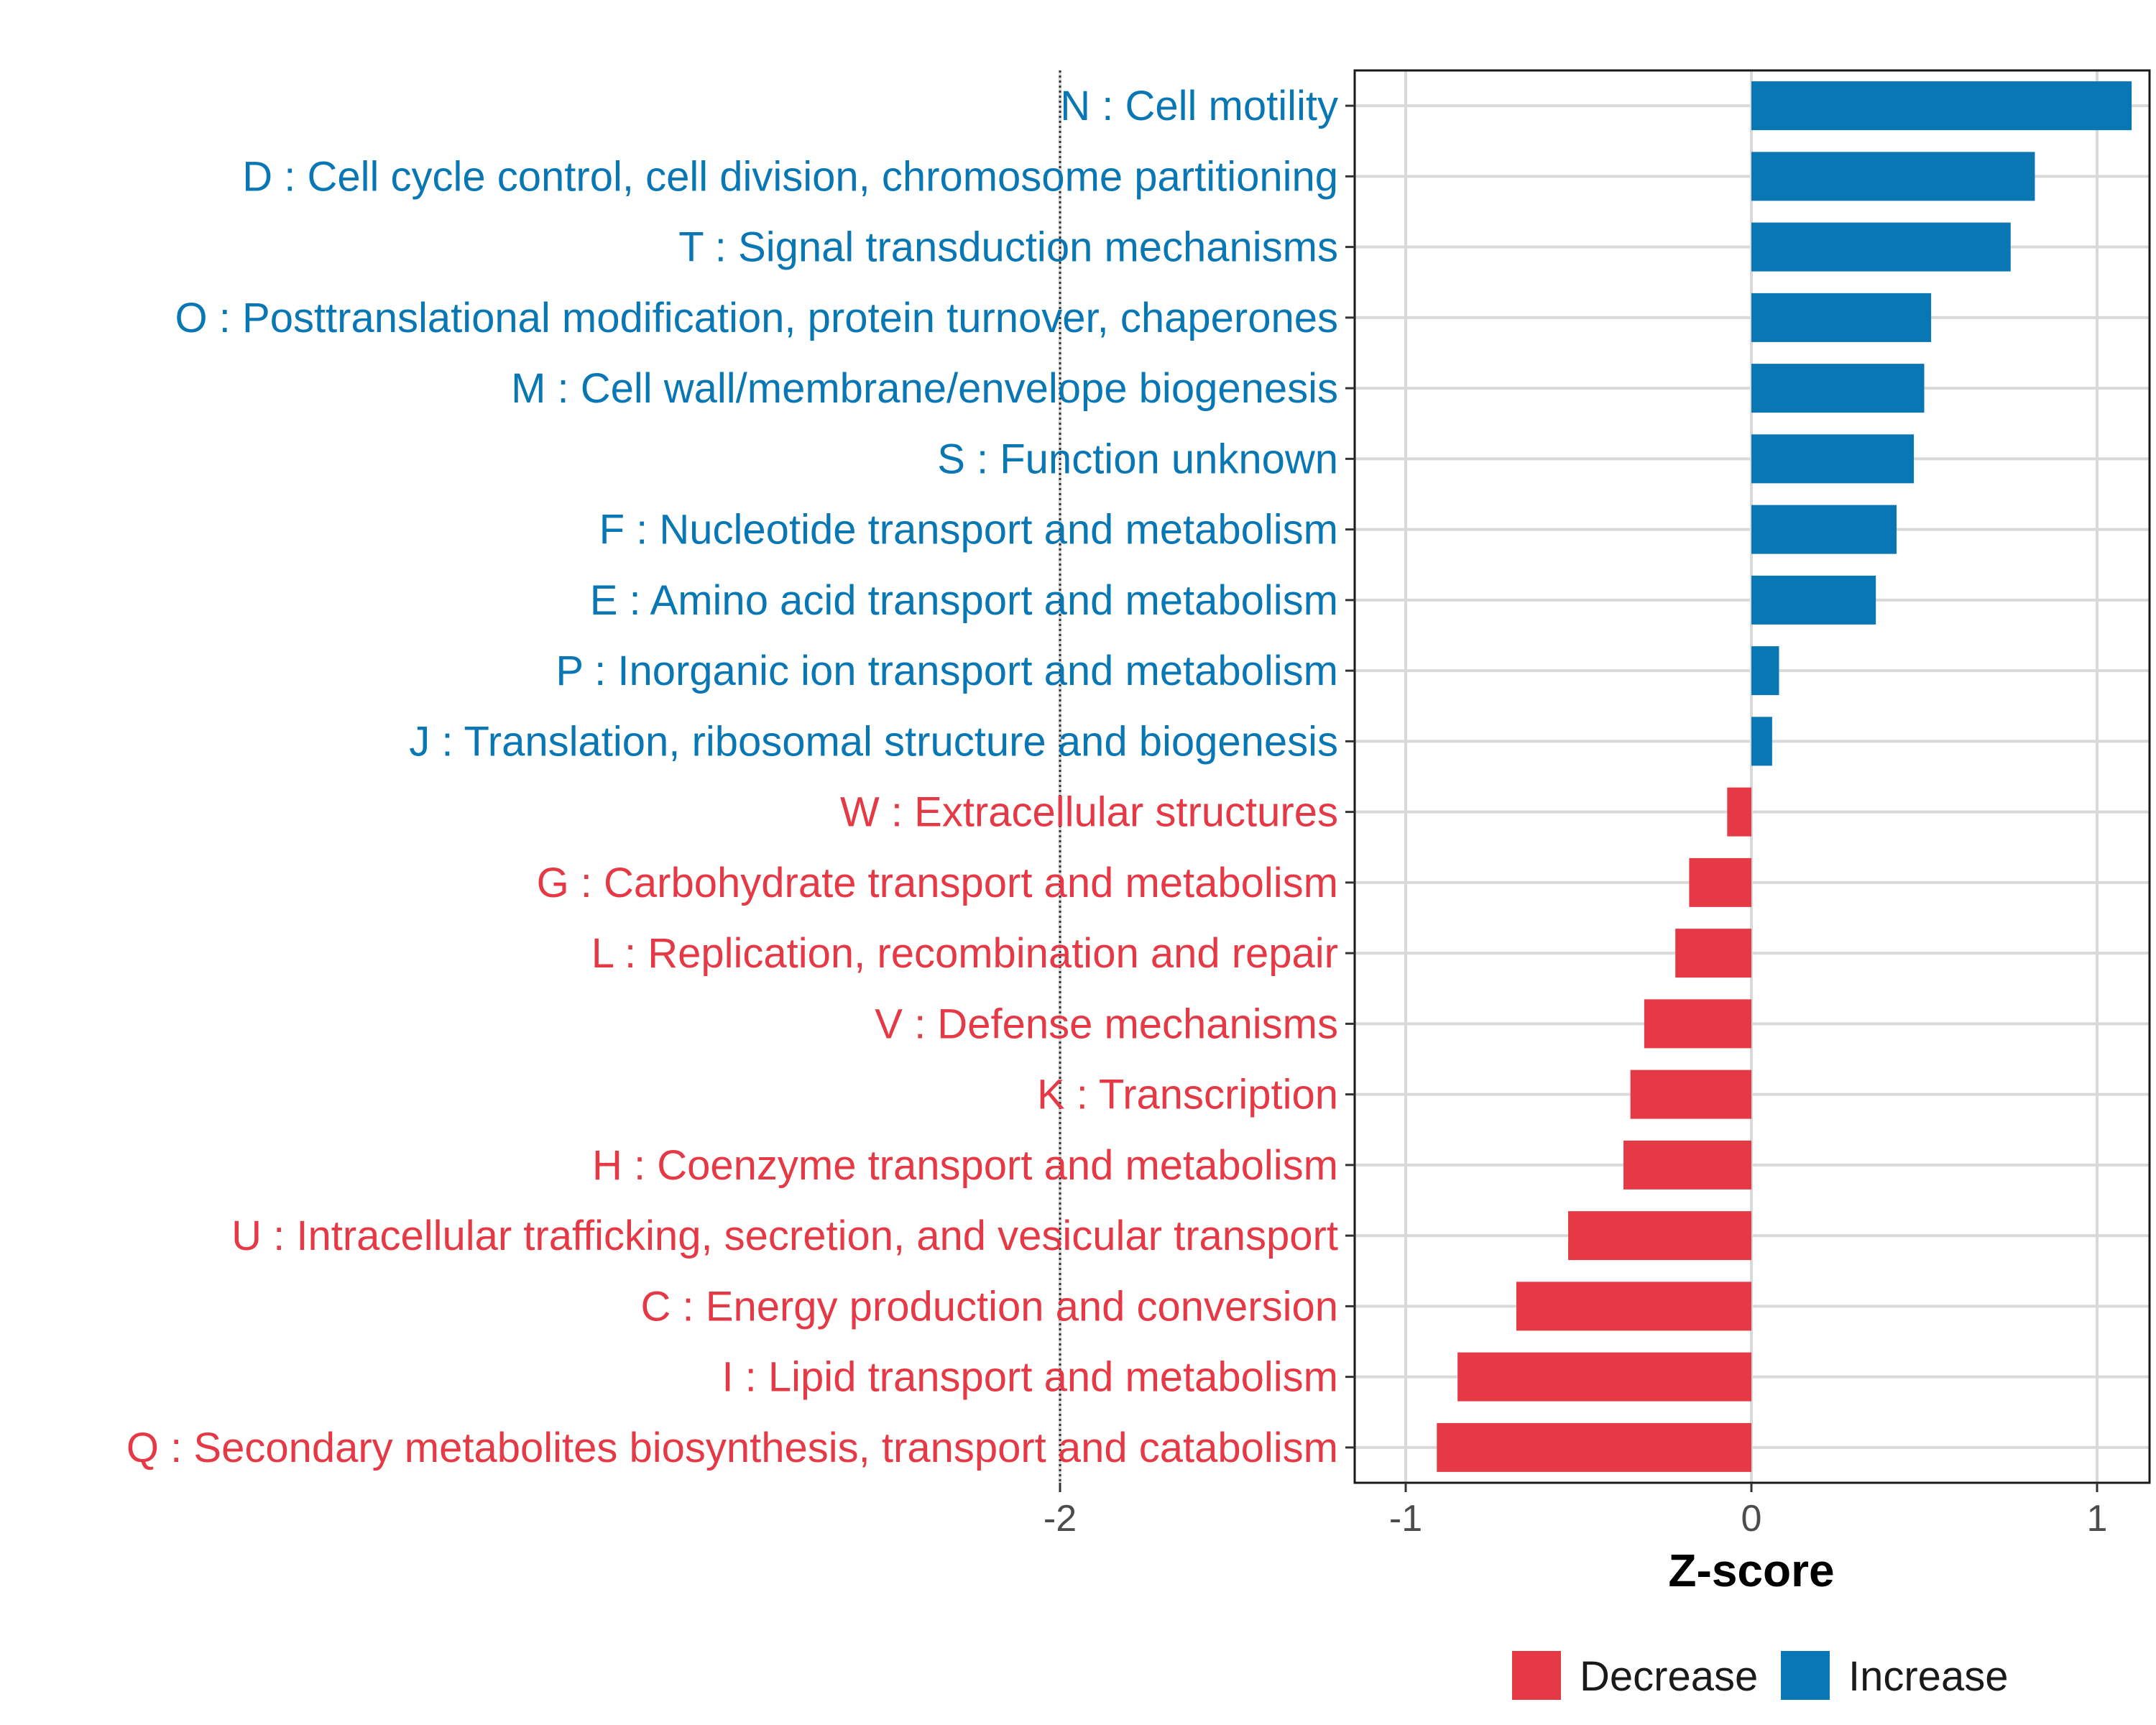 This screenshot has height=1725, width=2156. I want to click on reference-lines, so click(1060, 776).